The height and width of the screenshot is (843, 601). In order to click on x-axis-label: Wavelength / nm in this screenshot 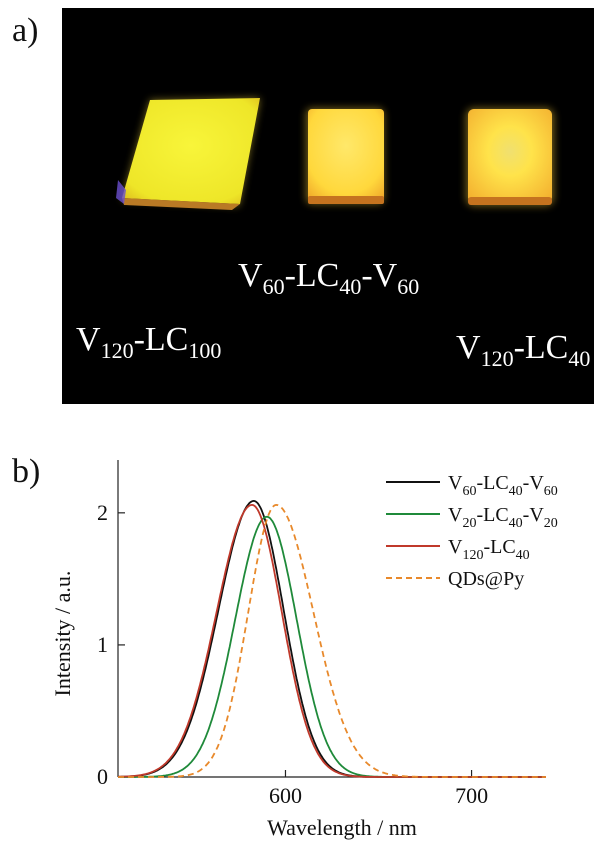, I will do `click(342, 827)`.